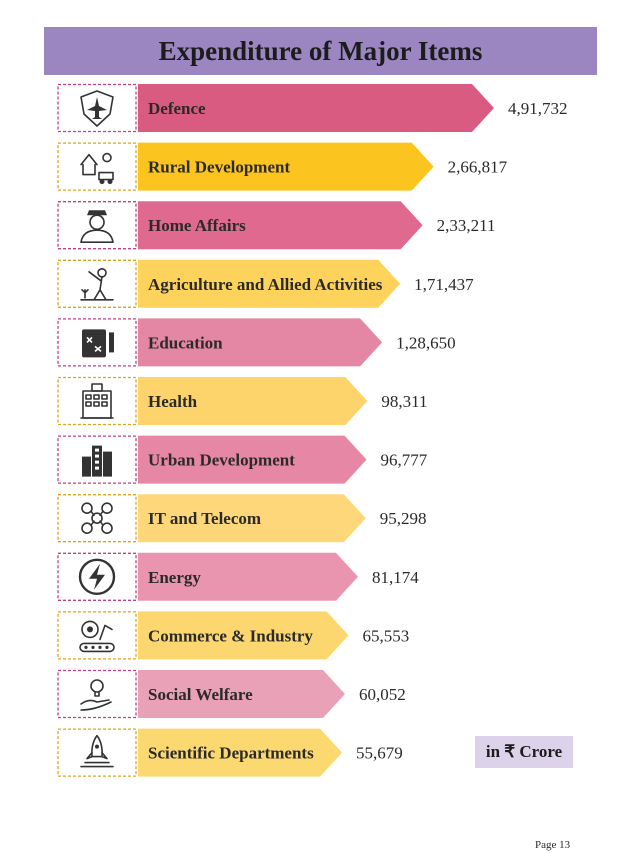 The width and height of the screenshot is (640, 853). I want to click on farmer-icon, so click(97, 284).